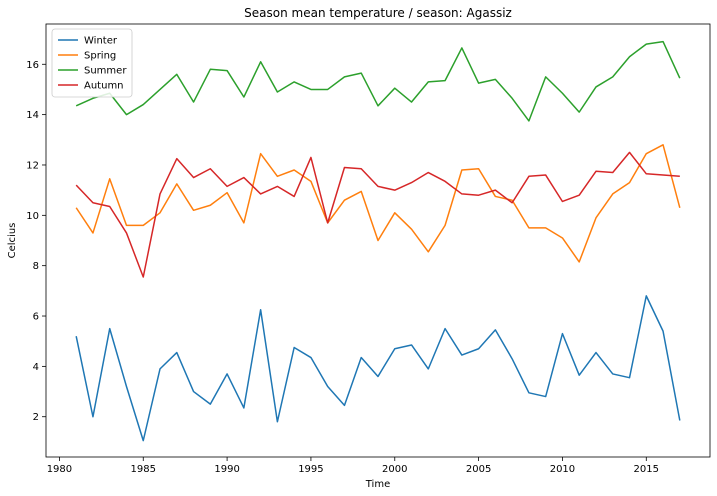 Image resolution: width=717 pixels, height=496 pixels. I want to click on y-axis-label: Celcius, so click(12, 241).